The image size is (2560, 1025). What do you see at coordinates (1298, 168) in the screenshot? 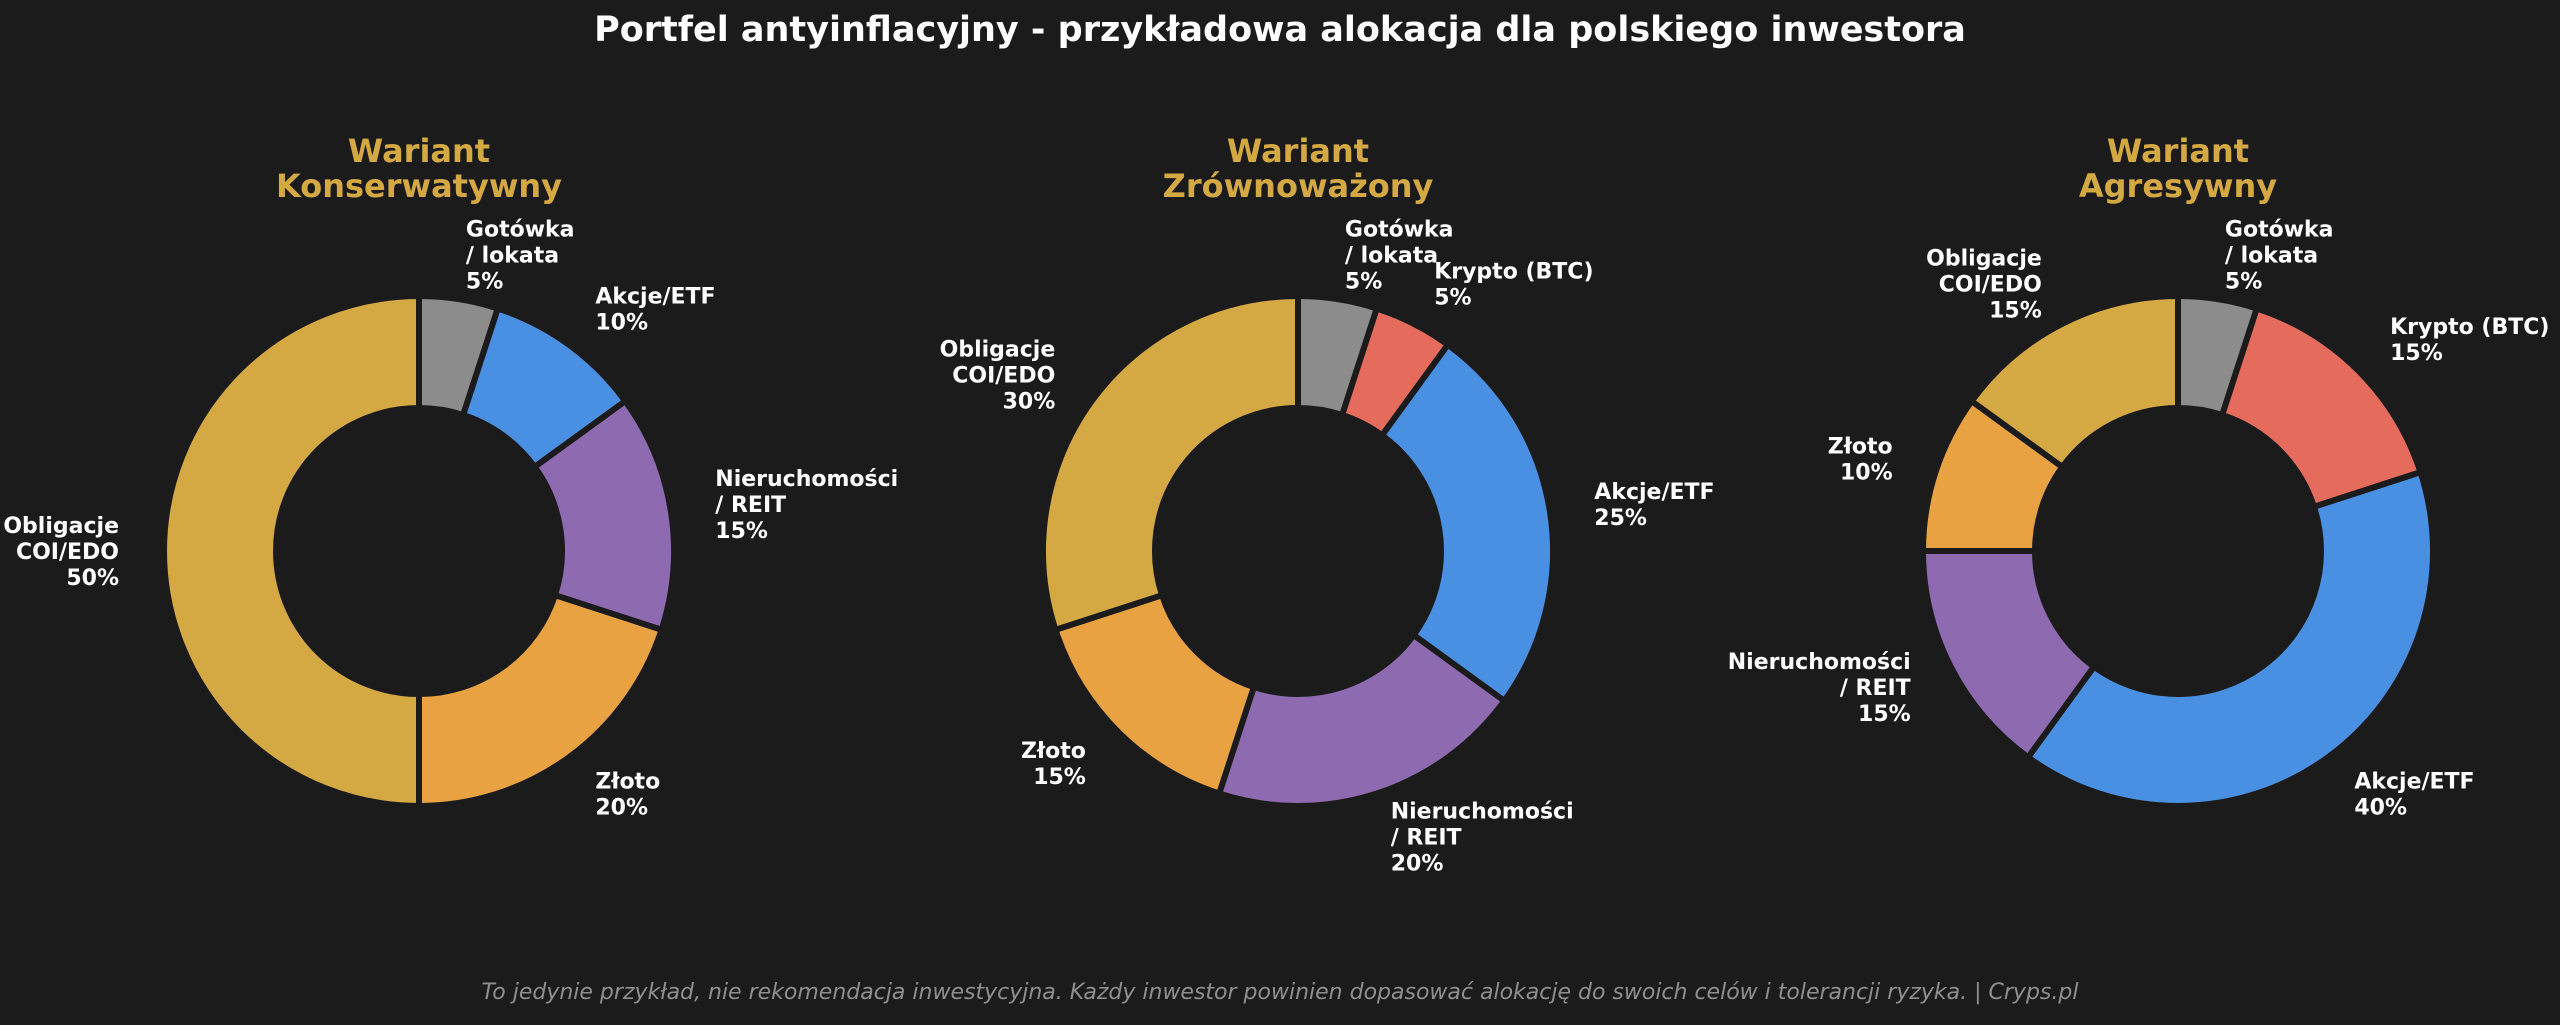
I see `chart-subtitle: Wariant Zrównoważony` at bounding box center [1298, 168].